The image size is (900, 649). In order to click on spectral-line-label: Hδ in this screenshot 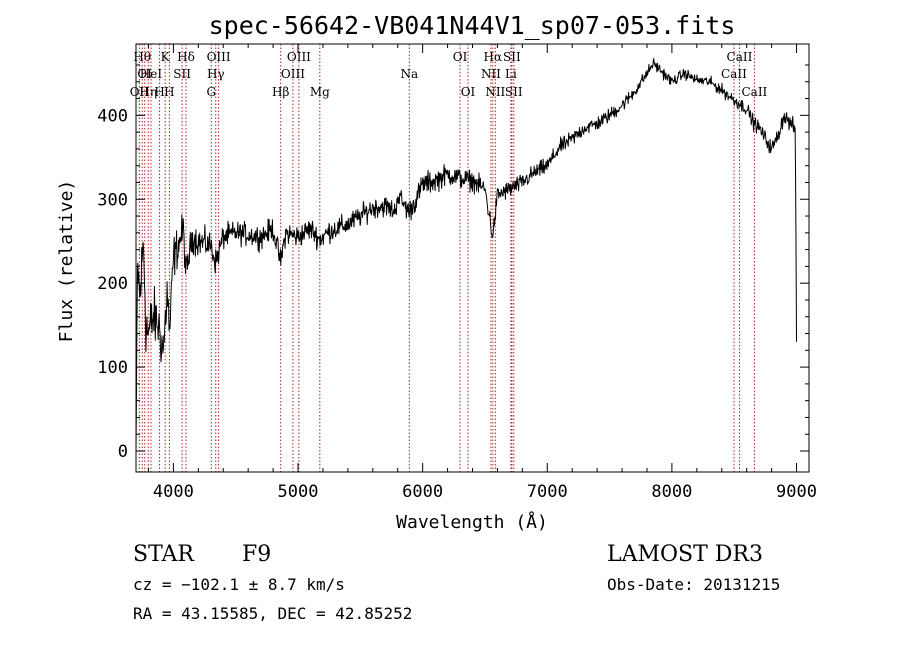, I will do `click(186, 57)`.